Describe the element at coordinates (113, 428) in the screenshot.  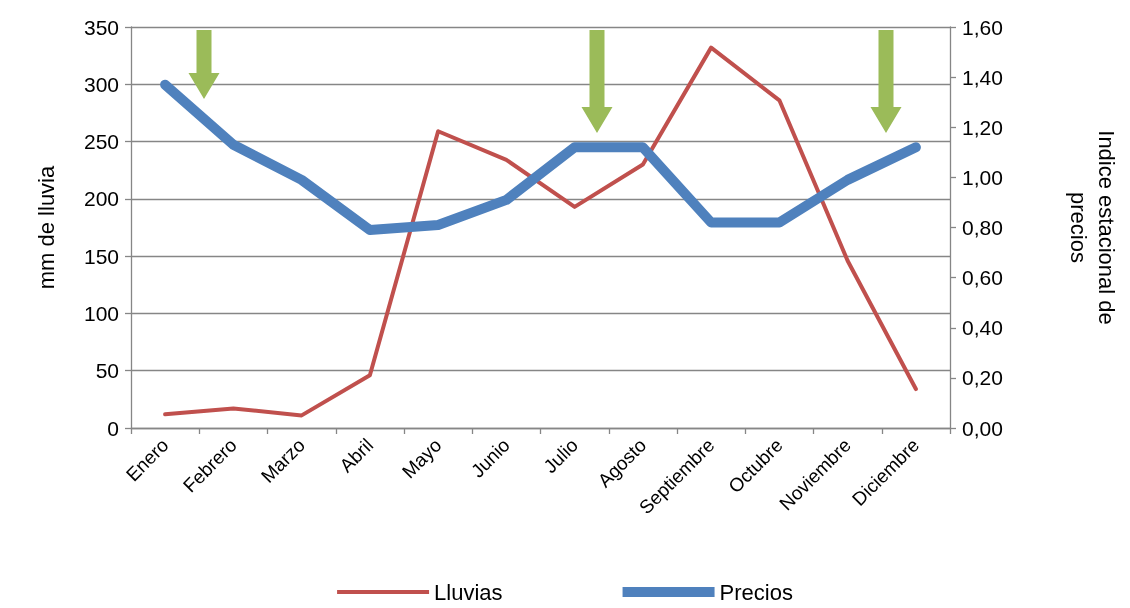
I see `y-tick-label: 0` at that location.